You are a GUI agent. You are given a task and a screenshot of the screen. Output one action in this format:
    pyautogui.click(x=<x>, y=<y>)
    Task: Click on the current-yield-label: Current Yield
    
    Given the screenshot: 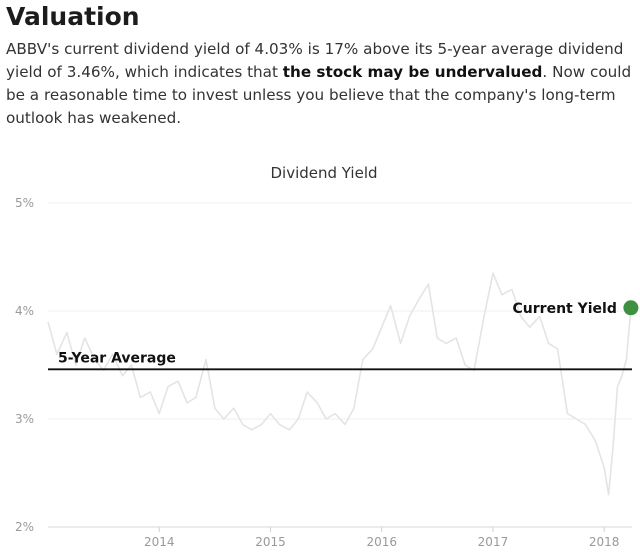 What is the action you would take?
    pyautogui.click(x=565, y=309)
    